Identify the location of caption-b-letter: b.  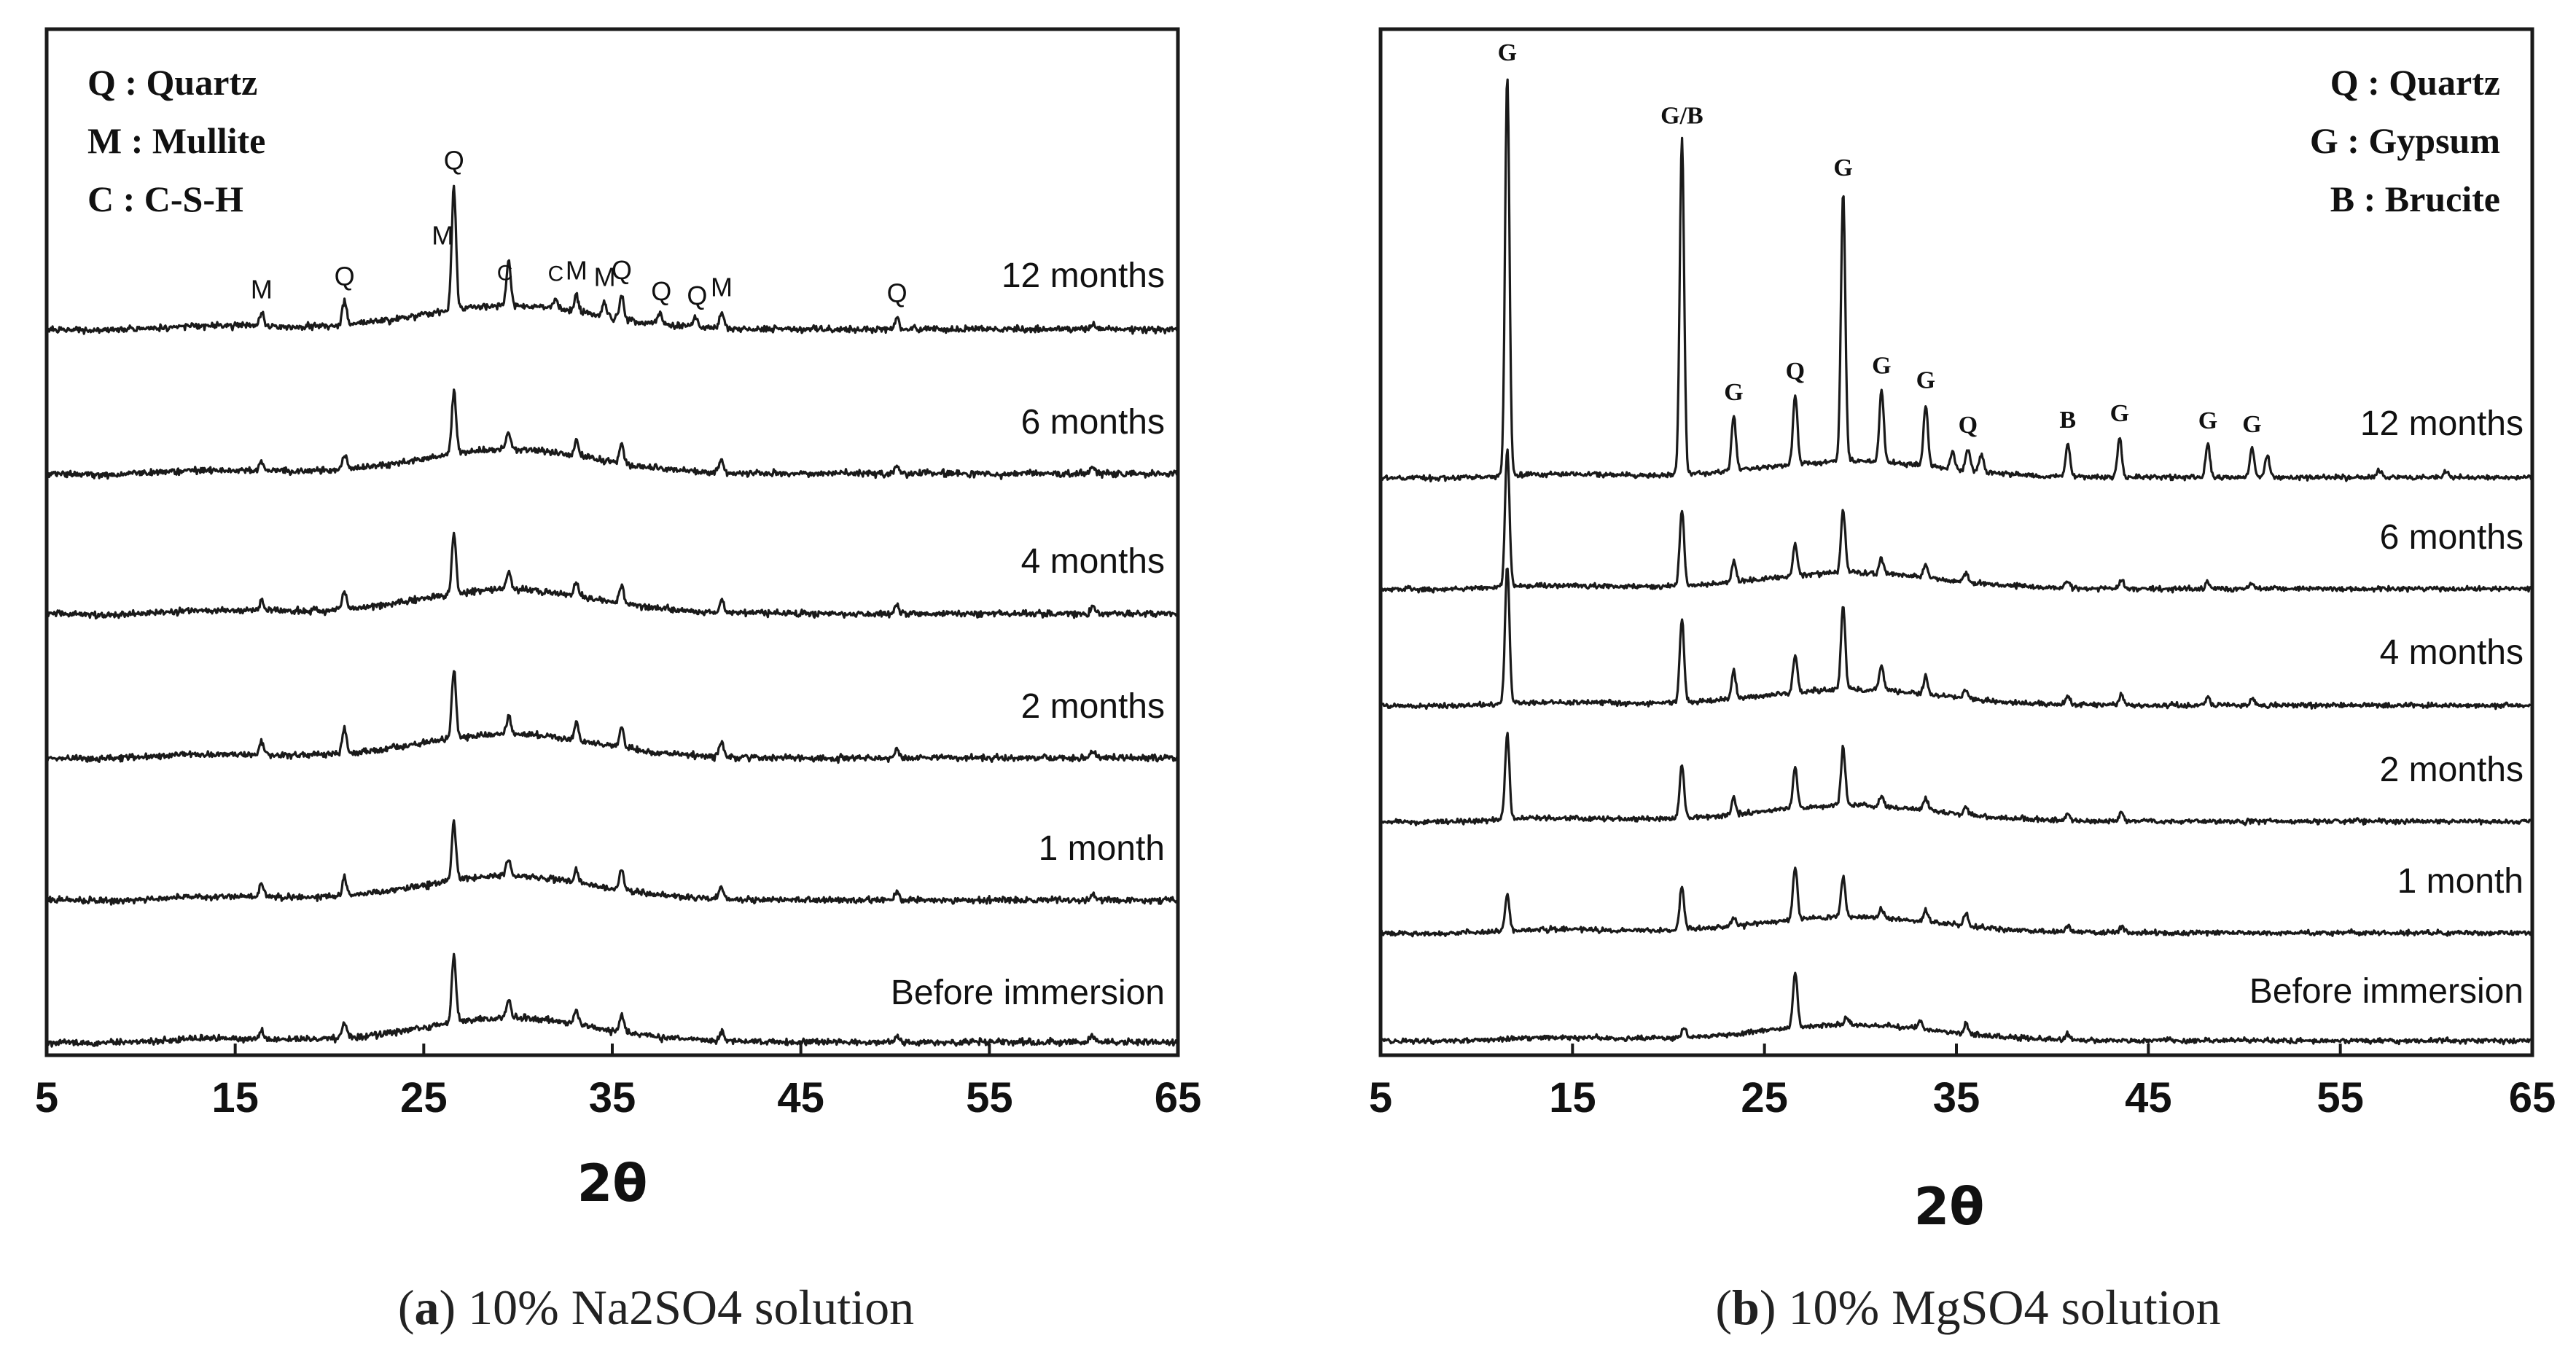
(1745, 1307).